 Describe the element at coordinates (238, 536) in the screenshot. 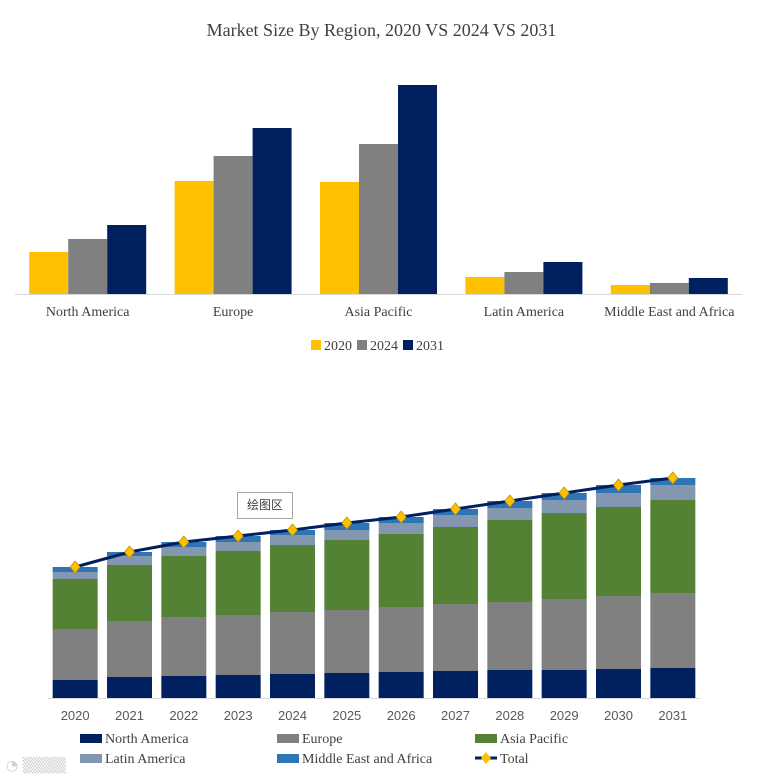

I see `total-marker-2023` at that location.